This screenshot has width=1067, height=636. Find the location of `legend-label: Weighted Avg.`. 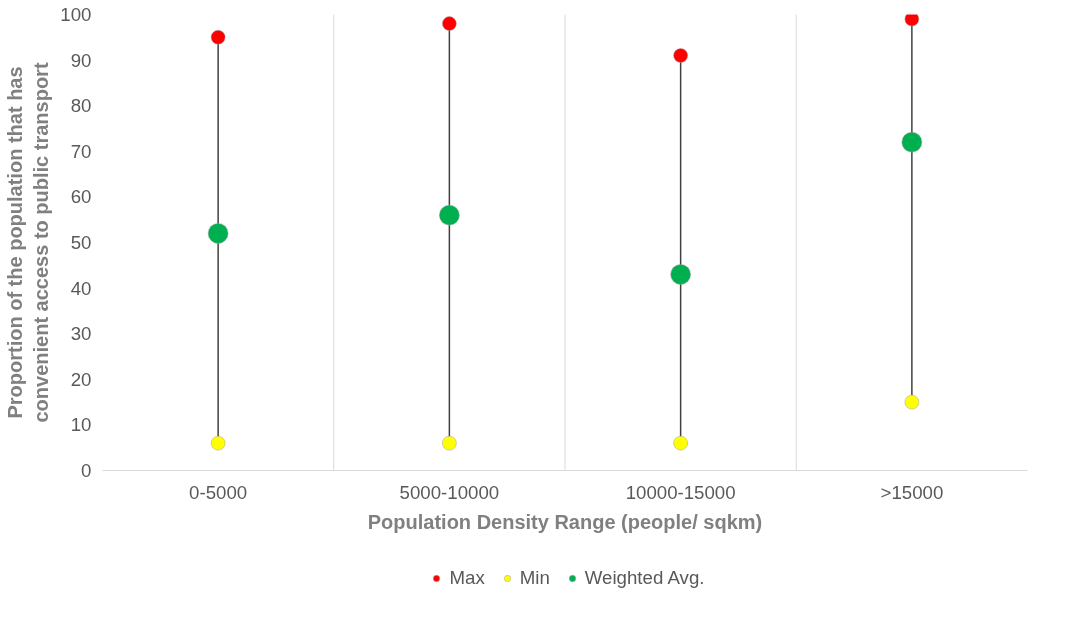

legend-label: Weighted Avg. is located at coordinates (644, 578).